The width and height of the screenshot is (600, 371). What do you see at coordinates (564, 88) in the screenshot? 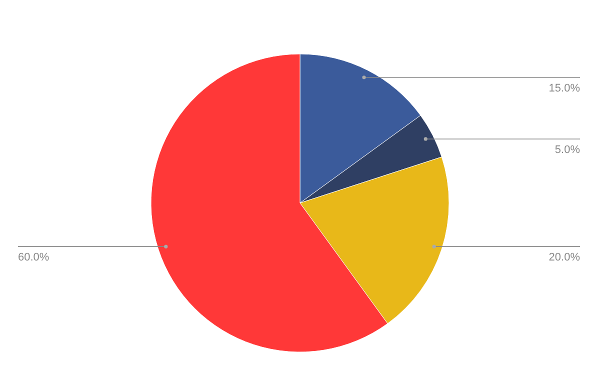
I see `data-label: 15.0%` at bounding box center [564, 88].